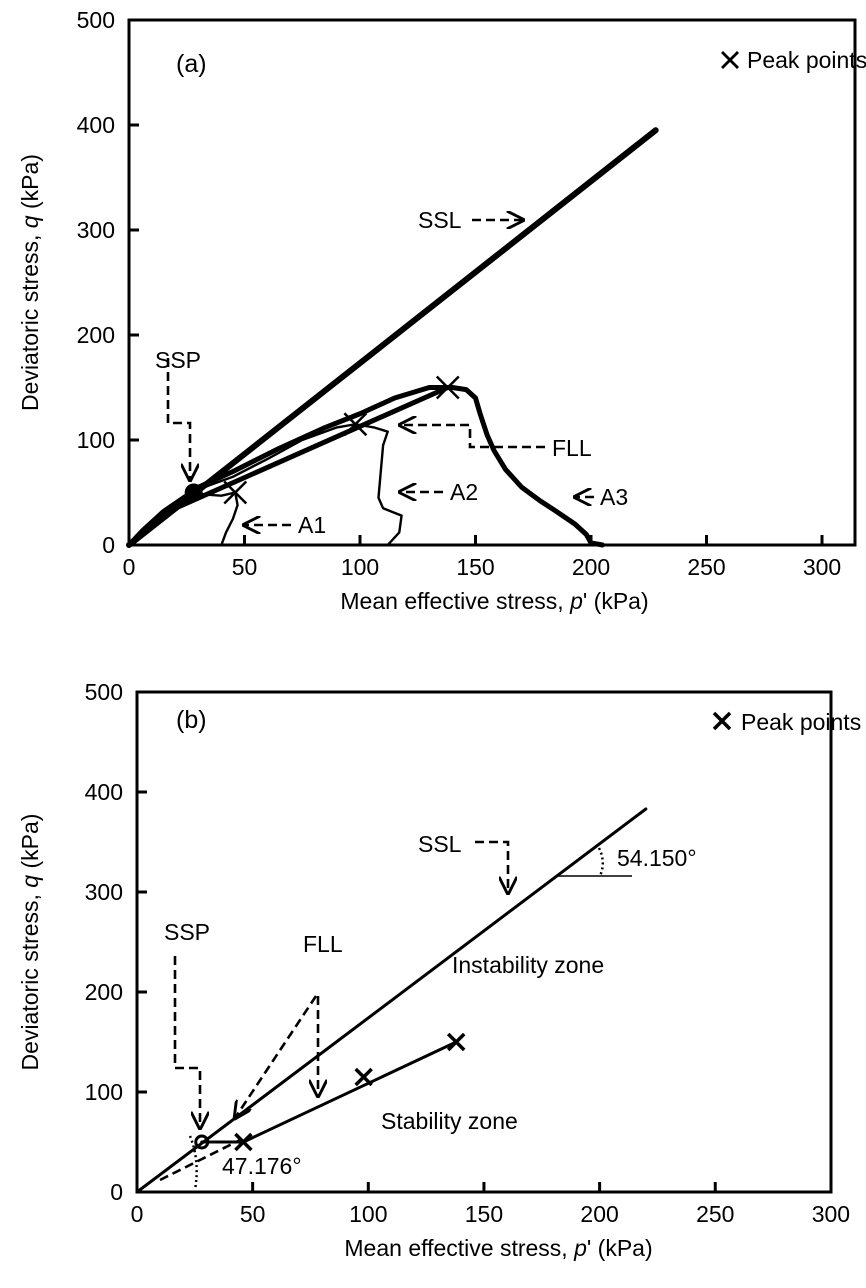  What do you see at coordinates (614, 497) in the screenshot?
I see `a3-label: A3` at bounding box center [614, 497].